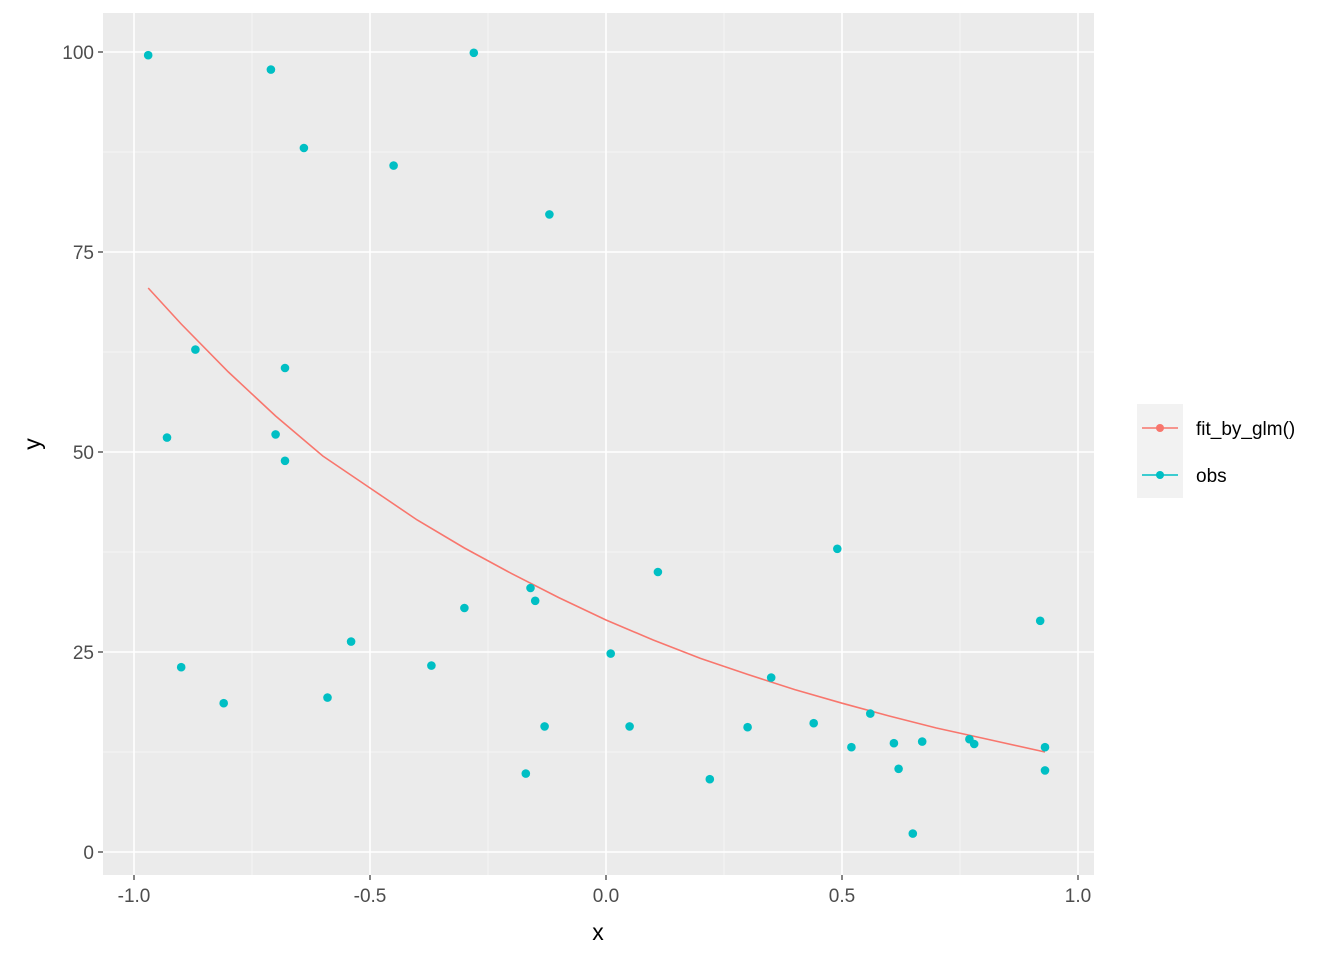  What do you see at coordinates (370, 896) in the screenshot?
I see `x-tick-label: -0.5` at bounding box center [370, 896].